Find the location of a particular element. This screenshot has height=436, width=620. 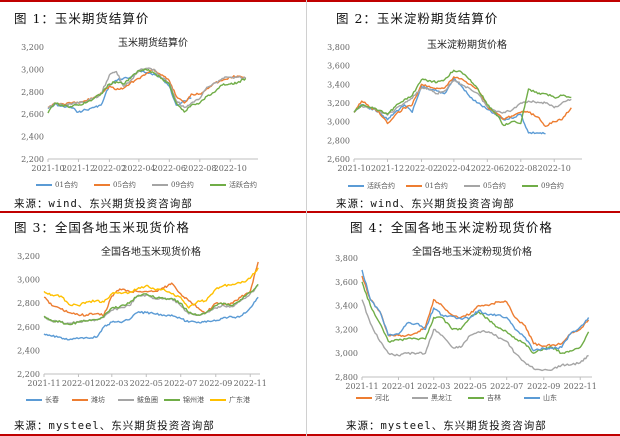

chart-1-y-tick: 3,200 is located at coordinates (32, 47).